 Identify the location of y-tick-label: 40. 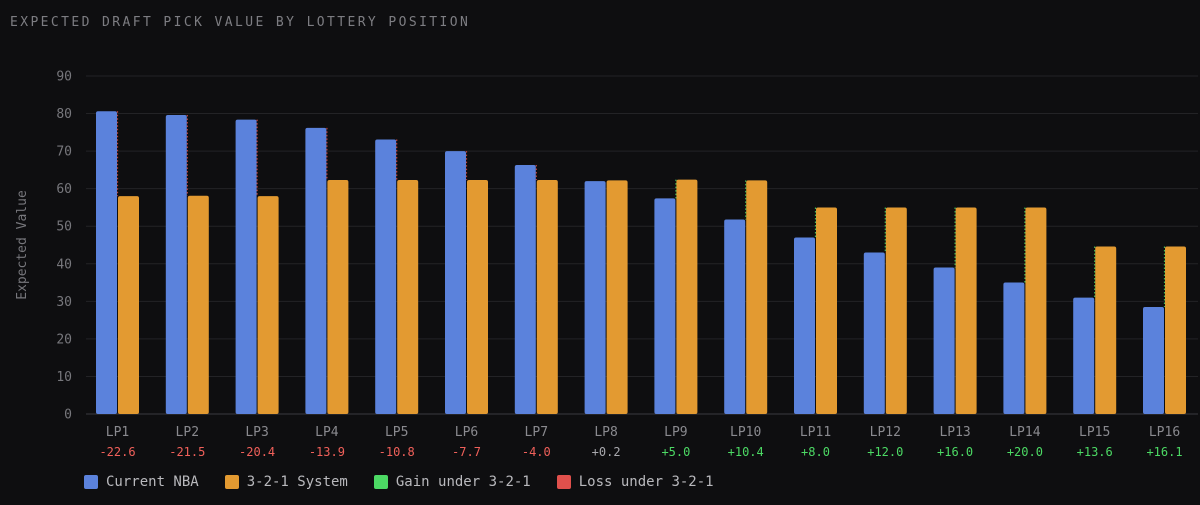
(64, 264).